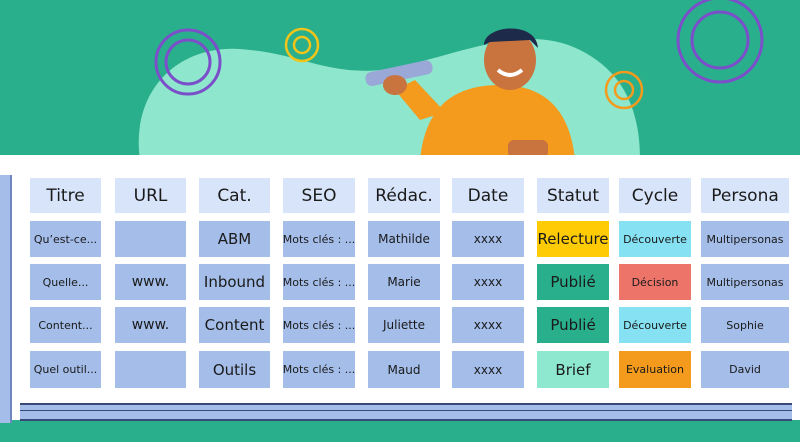 This screenshot has width=800, height=442. Describe the element at coordinates (234, 369) in the screenshot. I see `cell-cat: Outils` at that location.